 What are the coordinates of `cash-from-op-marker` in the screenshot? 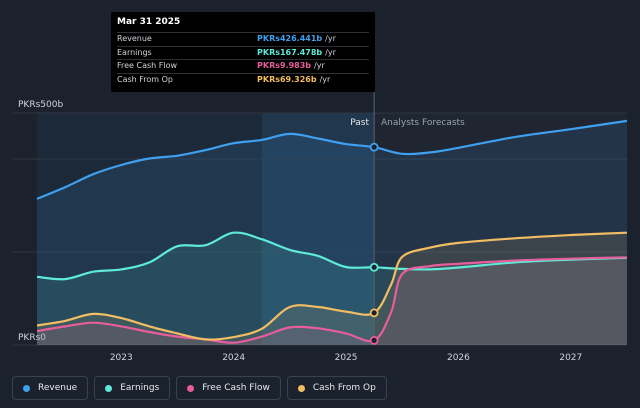 It's located at (374, 313).